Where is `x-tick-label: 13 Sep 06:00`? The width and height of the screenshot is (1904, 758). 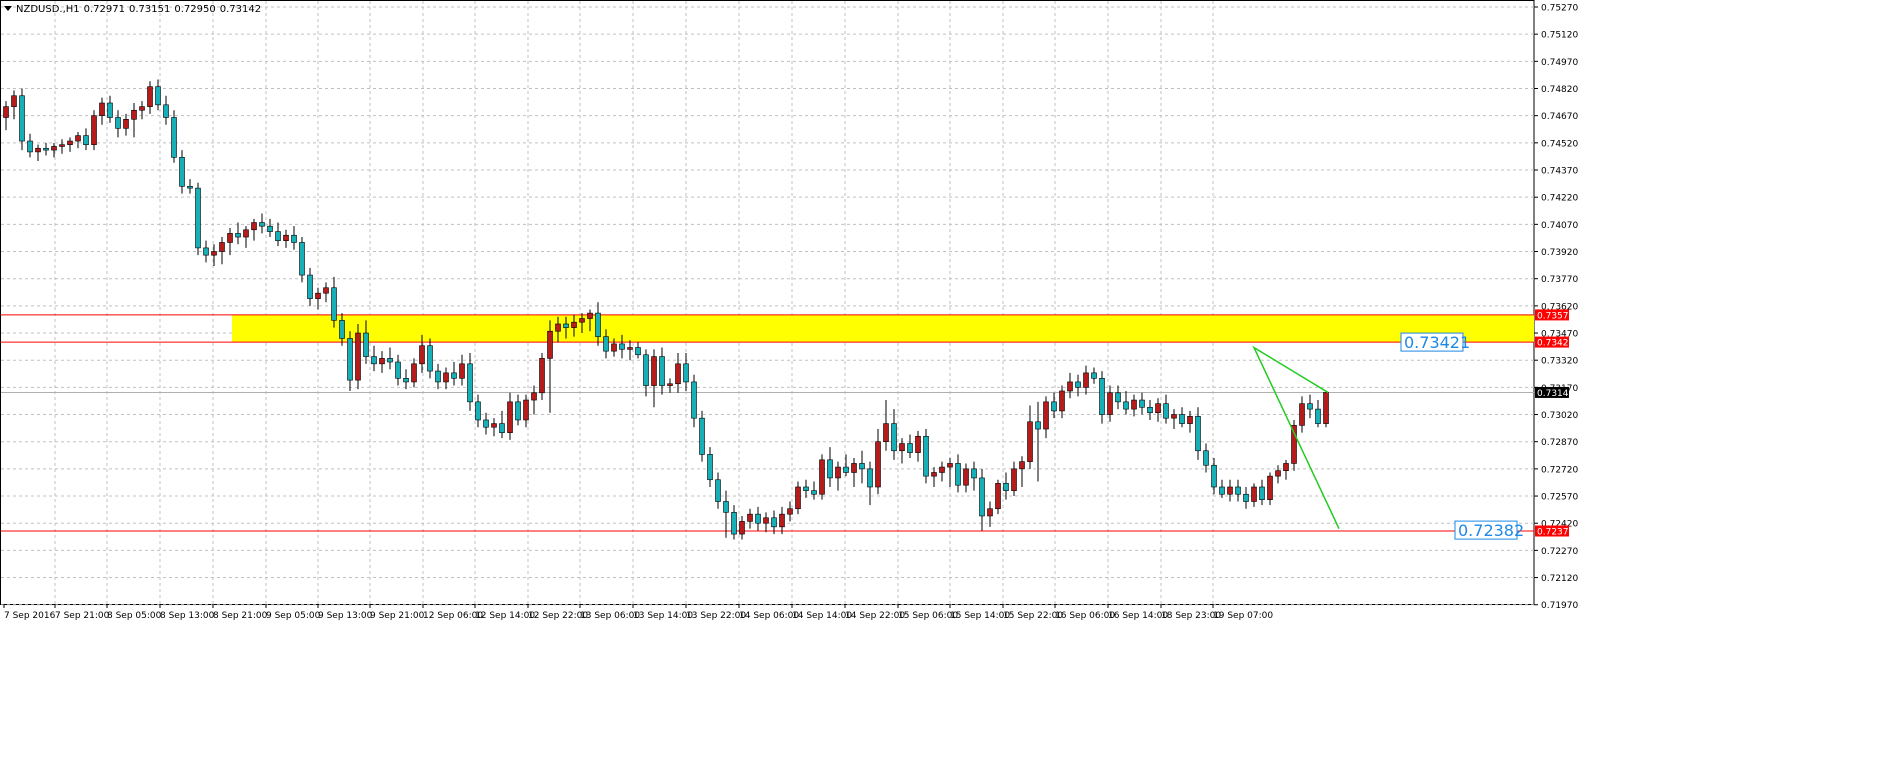 x-tick-label: 13 Sep 06:00 is located at coordinates (610, 616).